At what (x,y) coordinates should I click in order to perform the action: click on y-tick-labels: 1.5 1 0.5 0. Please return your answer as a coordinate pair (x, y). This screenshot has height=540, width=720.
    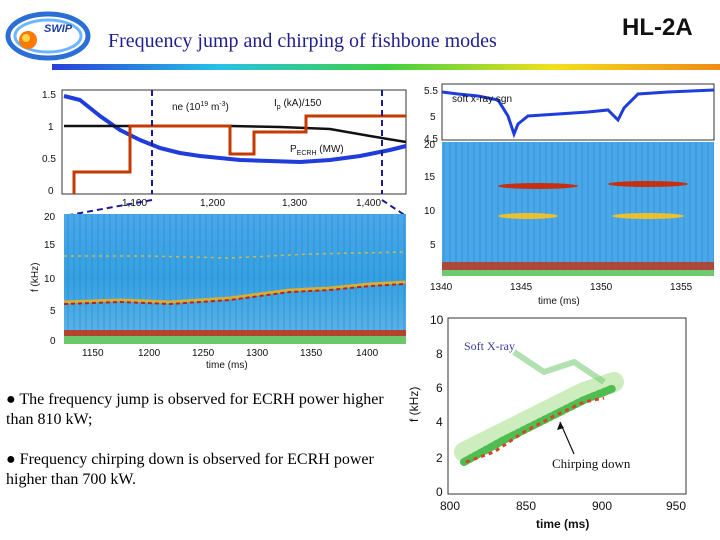
    Looking at the image, I should click on (49, 143).